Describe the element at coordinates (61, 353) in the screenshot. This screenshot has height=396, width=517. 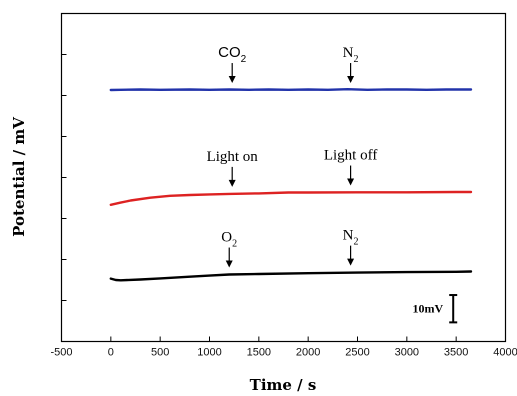
I see `x-tick-label: -500` at that location.